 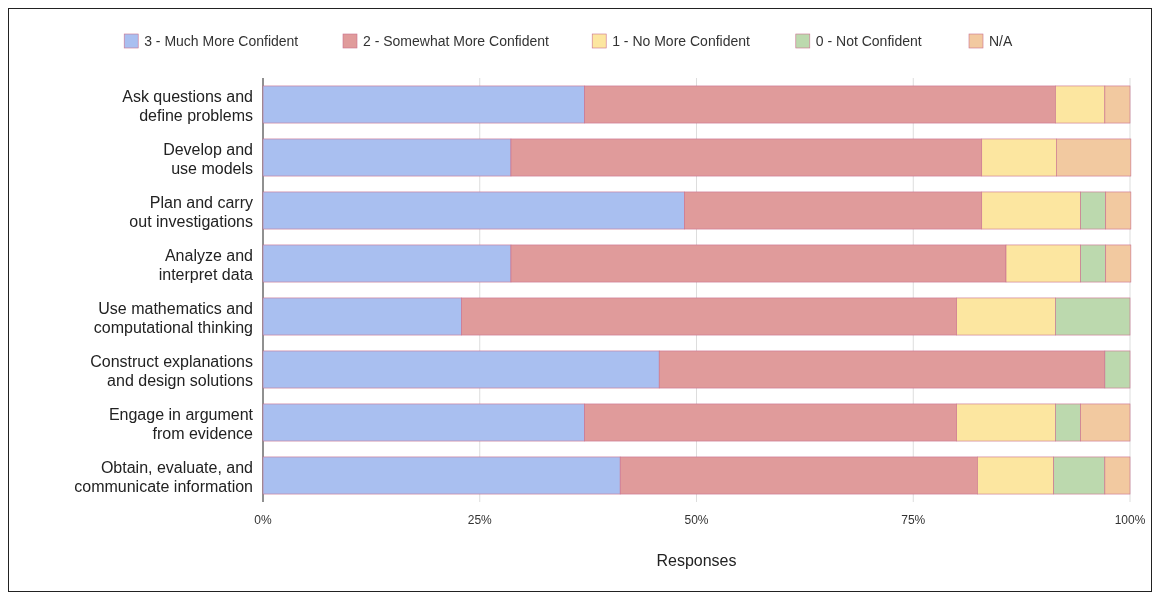 I want to click on x-tick-label: 25%, so click(x=480, y=520).